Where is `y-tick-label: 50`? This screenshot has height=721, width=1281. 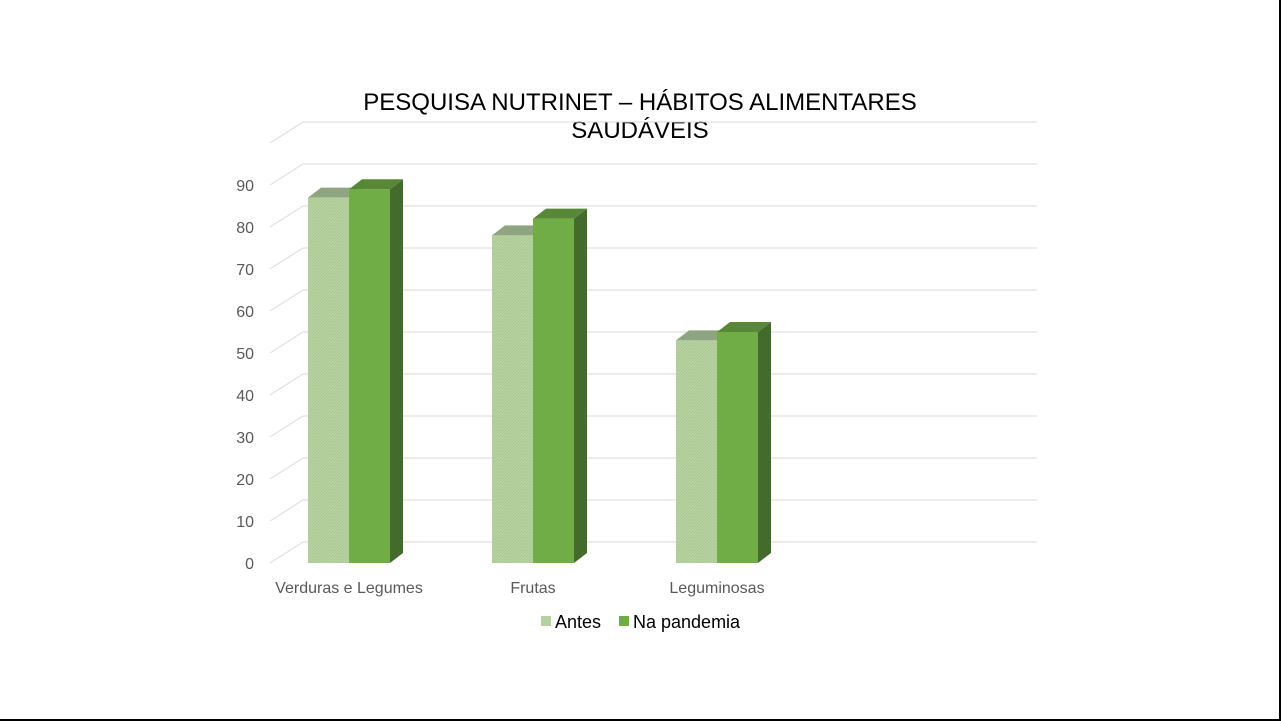 y-tick-label: 50 is located at coordinates (245, 354).